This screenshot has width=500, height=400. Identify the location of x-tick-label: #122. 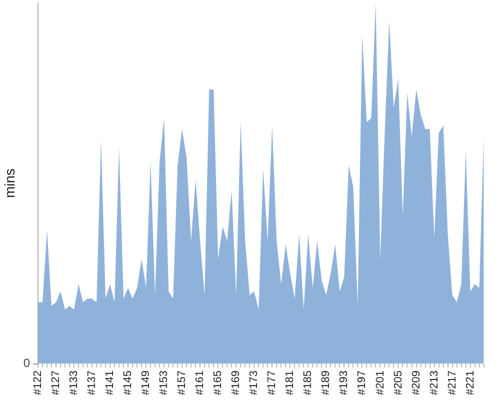
(38, 383).